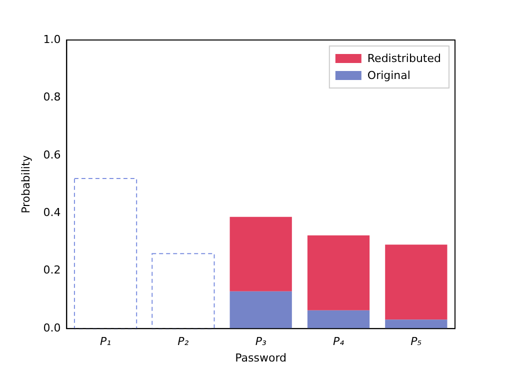 This screenshot has width=506, height=379. I want to click on y-tick-label: 0.0, so click(52, 327).